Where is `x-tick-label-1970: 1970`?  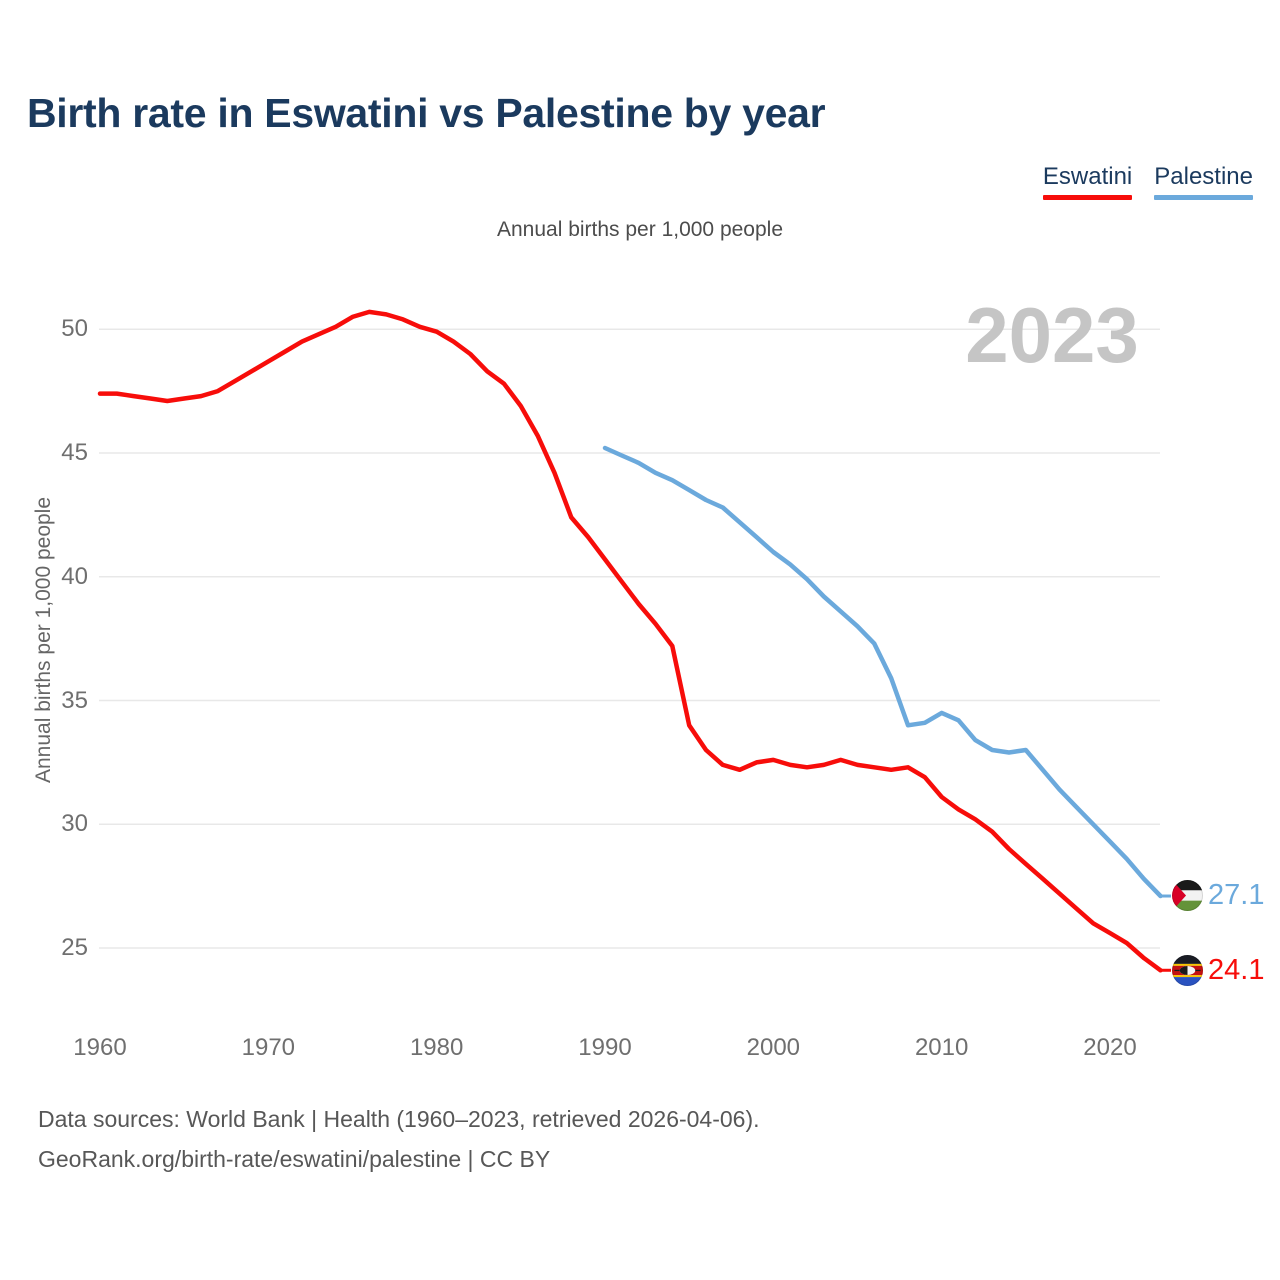 x-tick-label-1970: 1970 is located at coordinates (268, 1047).